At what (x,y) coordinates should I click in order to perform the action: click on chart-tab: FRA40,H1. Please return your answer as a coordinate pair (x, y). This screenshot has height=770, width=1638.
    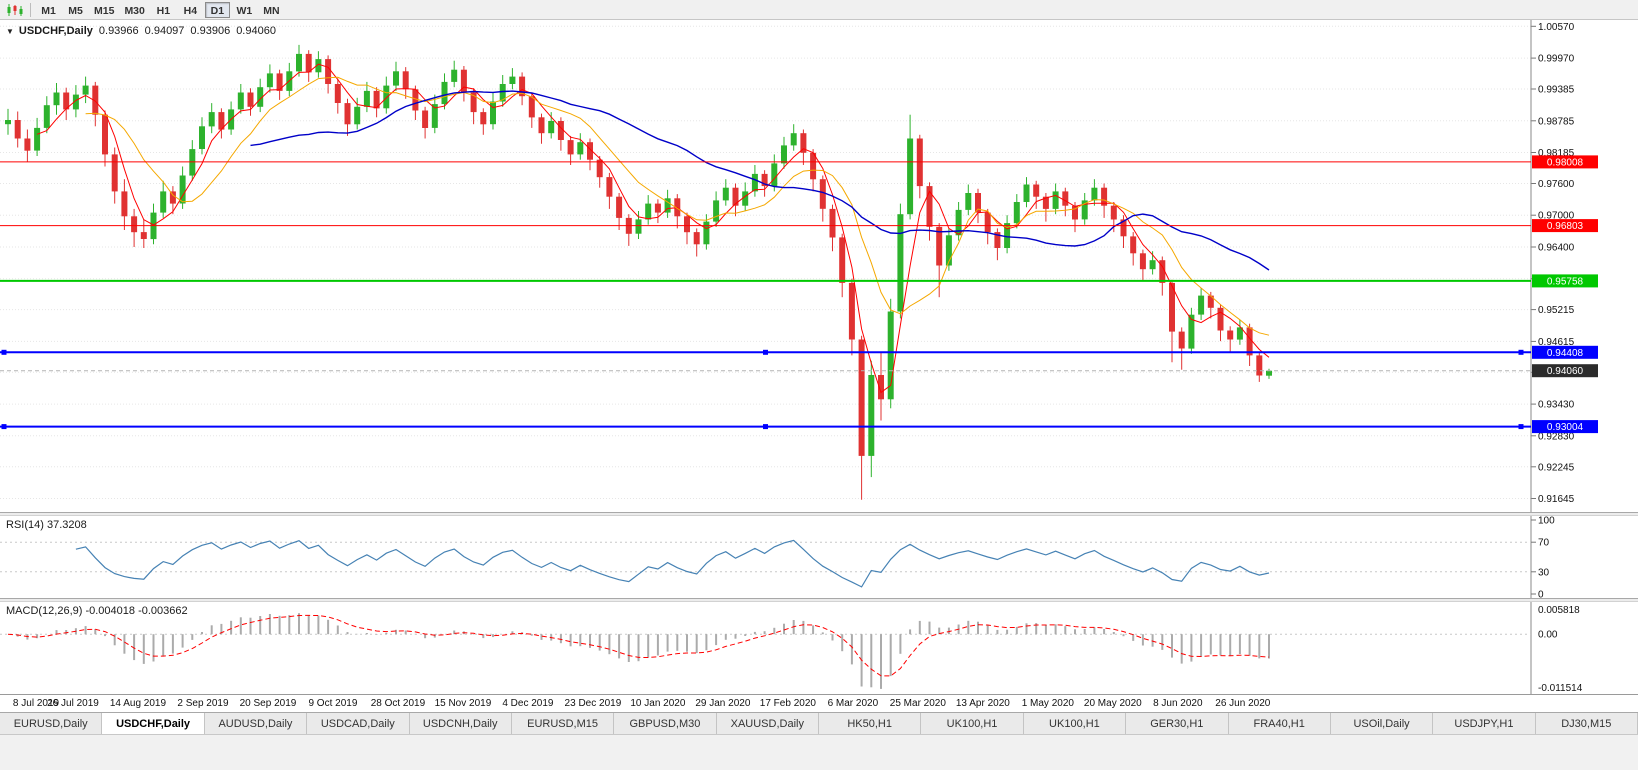
    Looking at the image, I should click on (1279, 723).